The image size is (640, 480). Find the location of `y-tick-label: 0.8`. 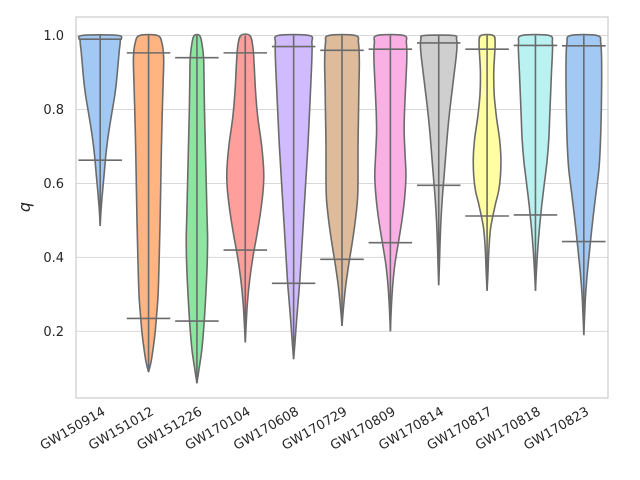

y-tick-label: 0.8 is located at coordinates (53, 110).